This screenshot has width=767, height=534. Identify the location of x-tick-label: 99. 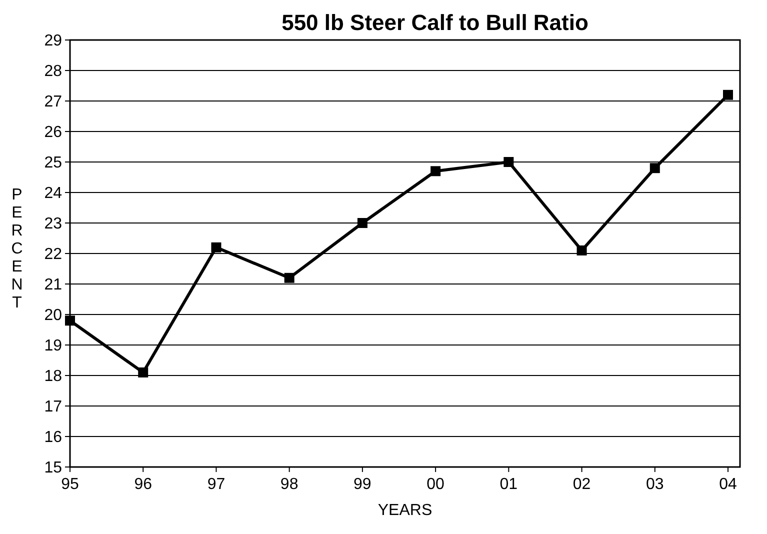
(363, 484).